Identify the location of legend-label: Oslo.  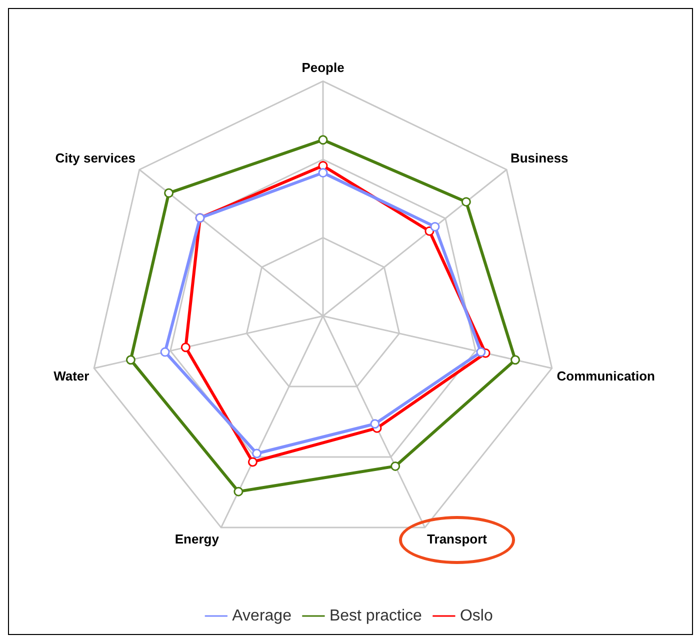
(476, 615).